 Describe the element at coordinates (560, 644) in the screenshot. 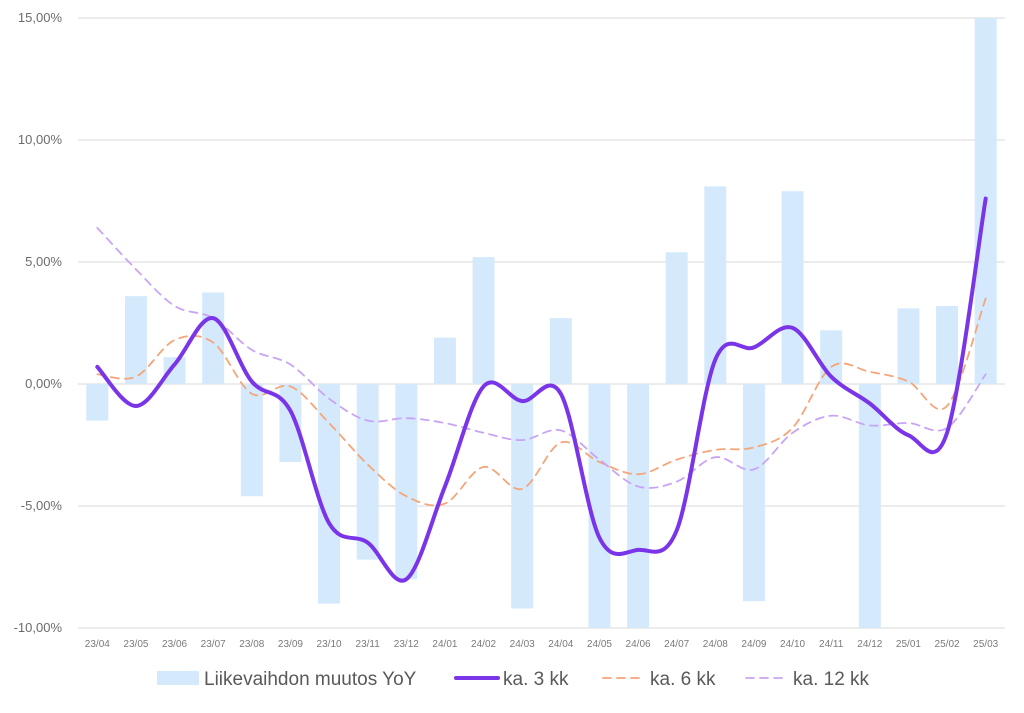

I see `x-tick-label: 24/04` at that location.